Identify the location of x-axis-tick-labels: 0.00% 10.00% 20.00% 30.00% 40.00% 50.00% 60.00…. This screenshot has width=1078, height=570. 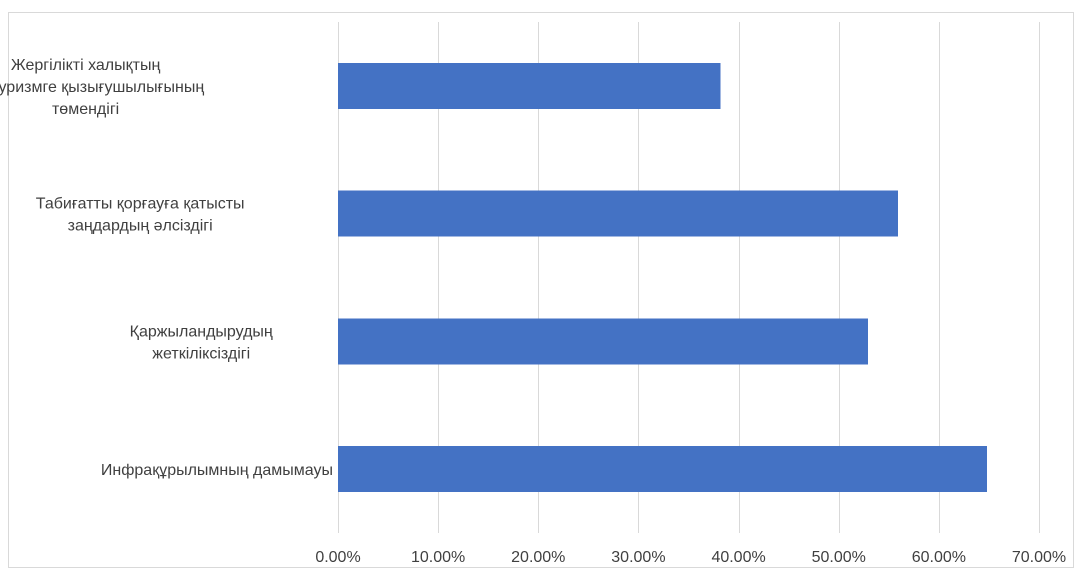
(690, 557).